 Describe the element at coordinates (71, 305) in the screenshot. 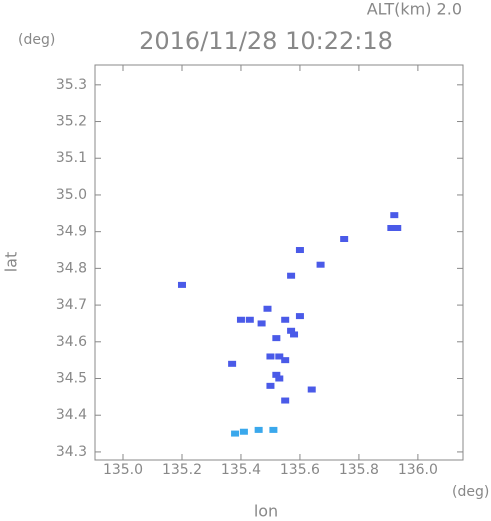

I see `y-tick-label: 34.7` at that location.